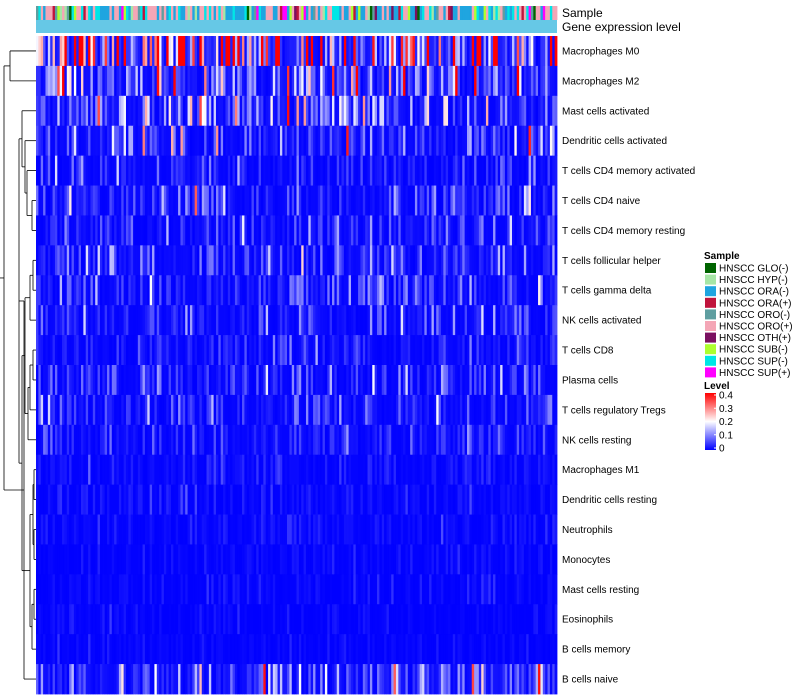  What do you see at coordinates (18, 365) in the screenshot?
I see `row-dendrogram` at bounding box center [18, 365].